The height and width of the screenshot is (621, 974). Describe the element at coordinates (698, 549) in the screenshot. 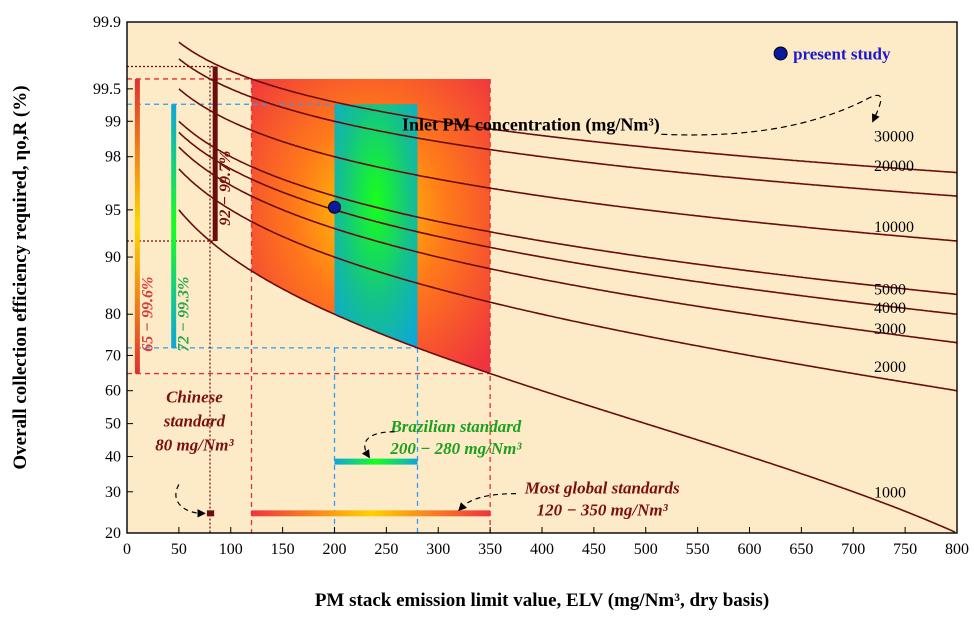

I see `x-tick-label-550: 550` at that location.